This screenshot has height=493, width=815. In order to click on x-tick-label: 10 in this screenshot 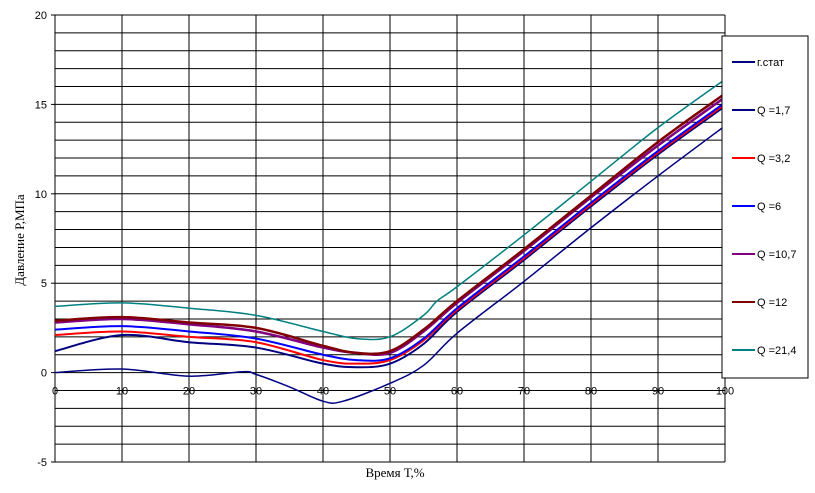, I will do `click(122, 392)`.